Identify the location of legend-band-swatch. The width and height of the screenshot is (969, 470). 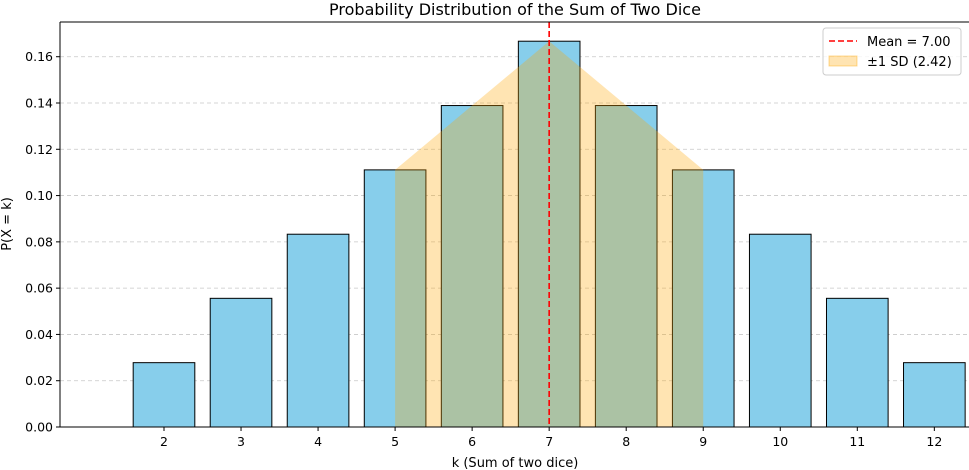
(843, 61).